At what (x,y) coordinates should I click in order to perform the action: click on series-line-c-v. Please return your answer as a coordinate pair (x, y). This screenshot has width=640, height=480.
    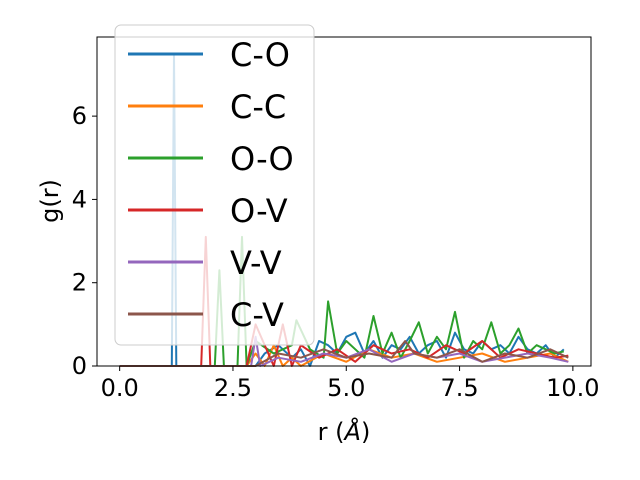
    Looking at the image, I should click on (344, 353).